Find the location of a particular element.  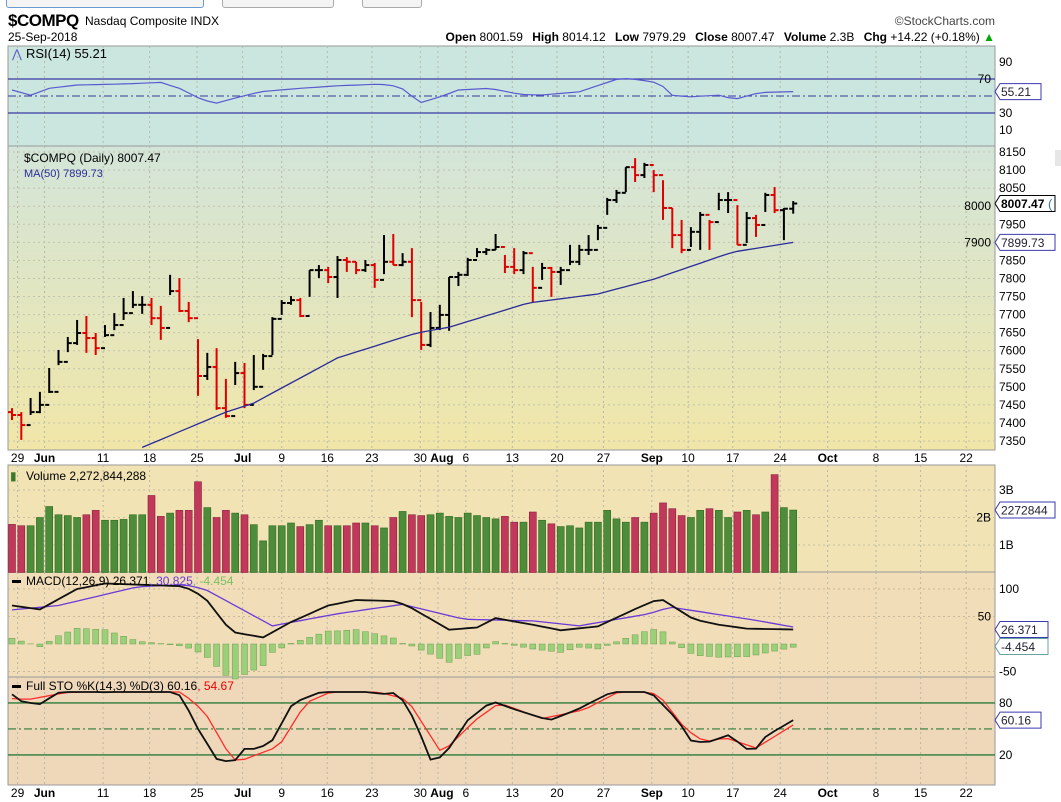

volume-value: 2.3B is located at coordinates (842, 37).